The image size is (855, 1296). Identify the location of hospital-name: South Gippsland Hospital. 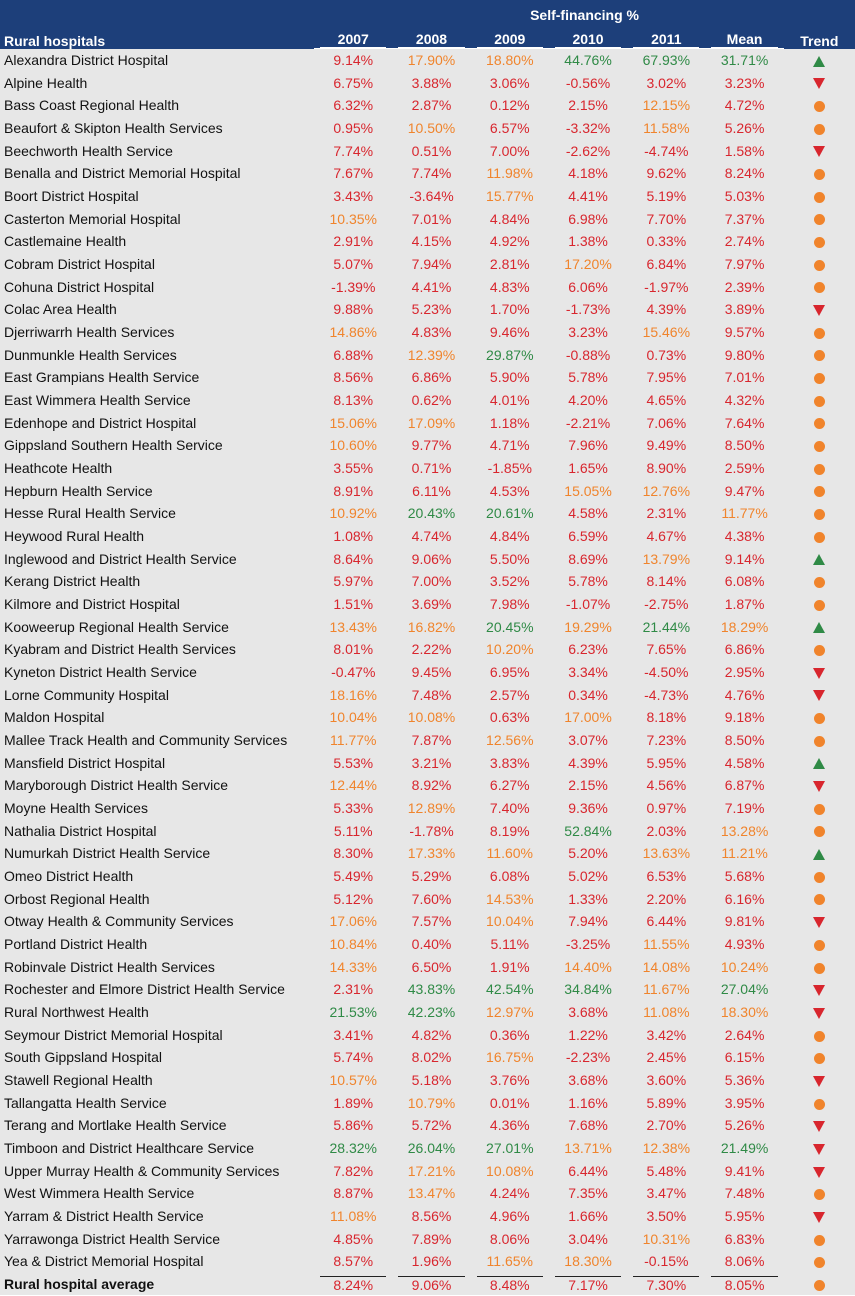
(157, 1057).